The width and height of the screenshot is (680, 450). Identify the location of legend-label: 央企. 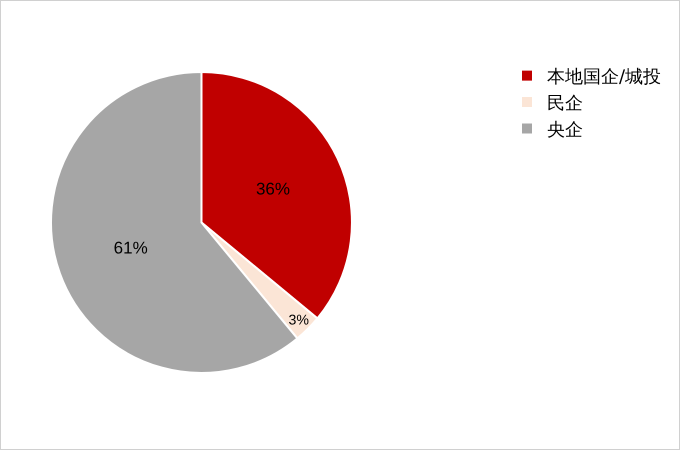
(565, 129).